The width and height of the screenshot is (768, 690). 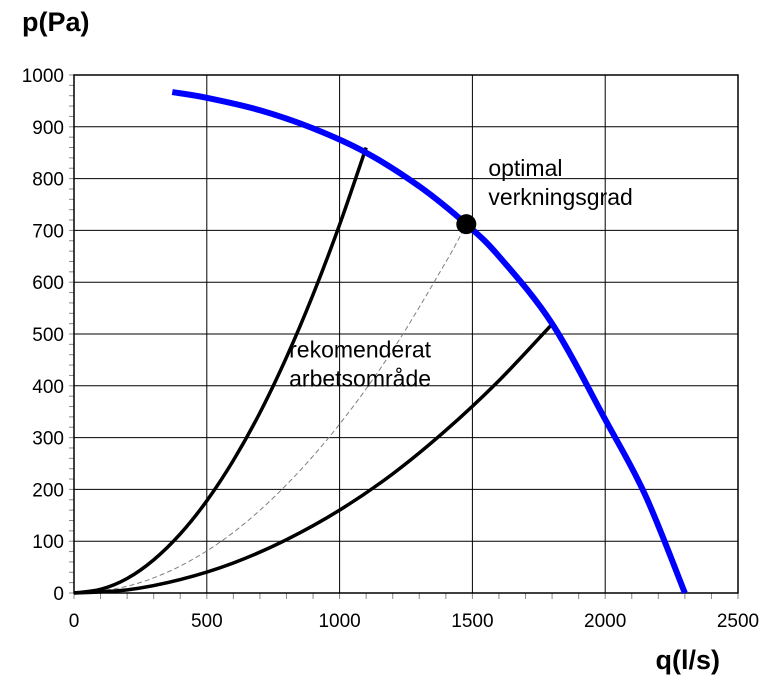 What do you see at coordinates (207, 621) in the screenshot?
I see `x-tick-label: 500` at bounding box center [207, 621].